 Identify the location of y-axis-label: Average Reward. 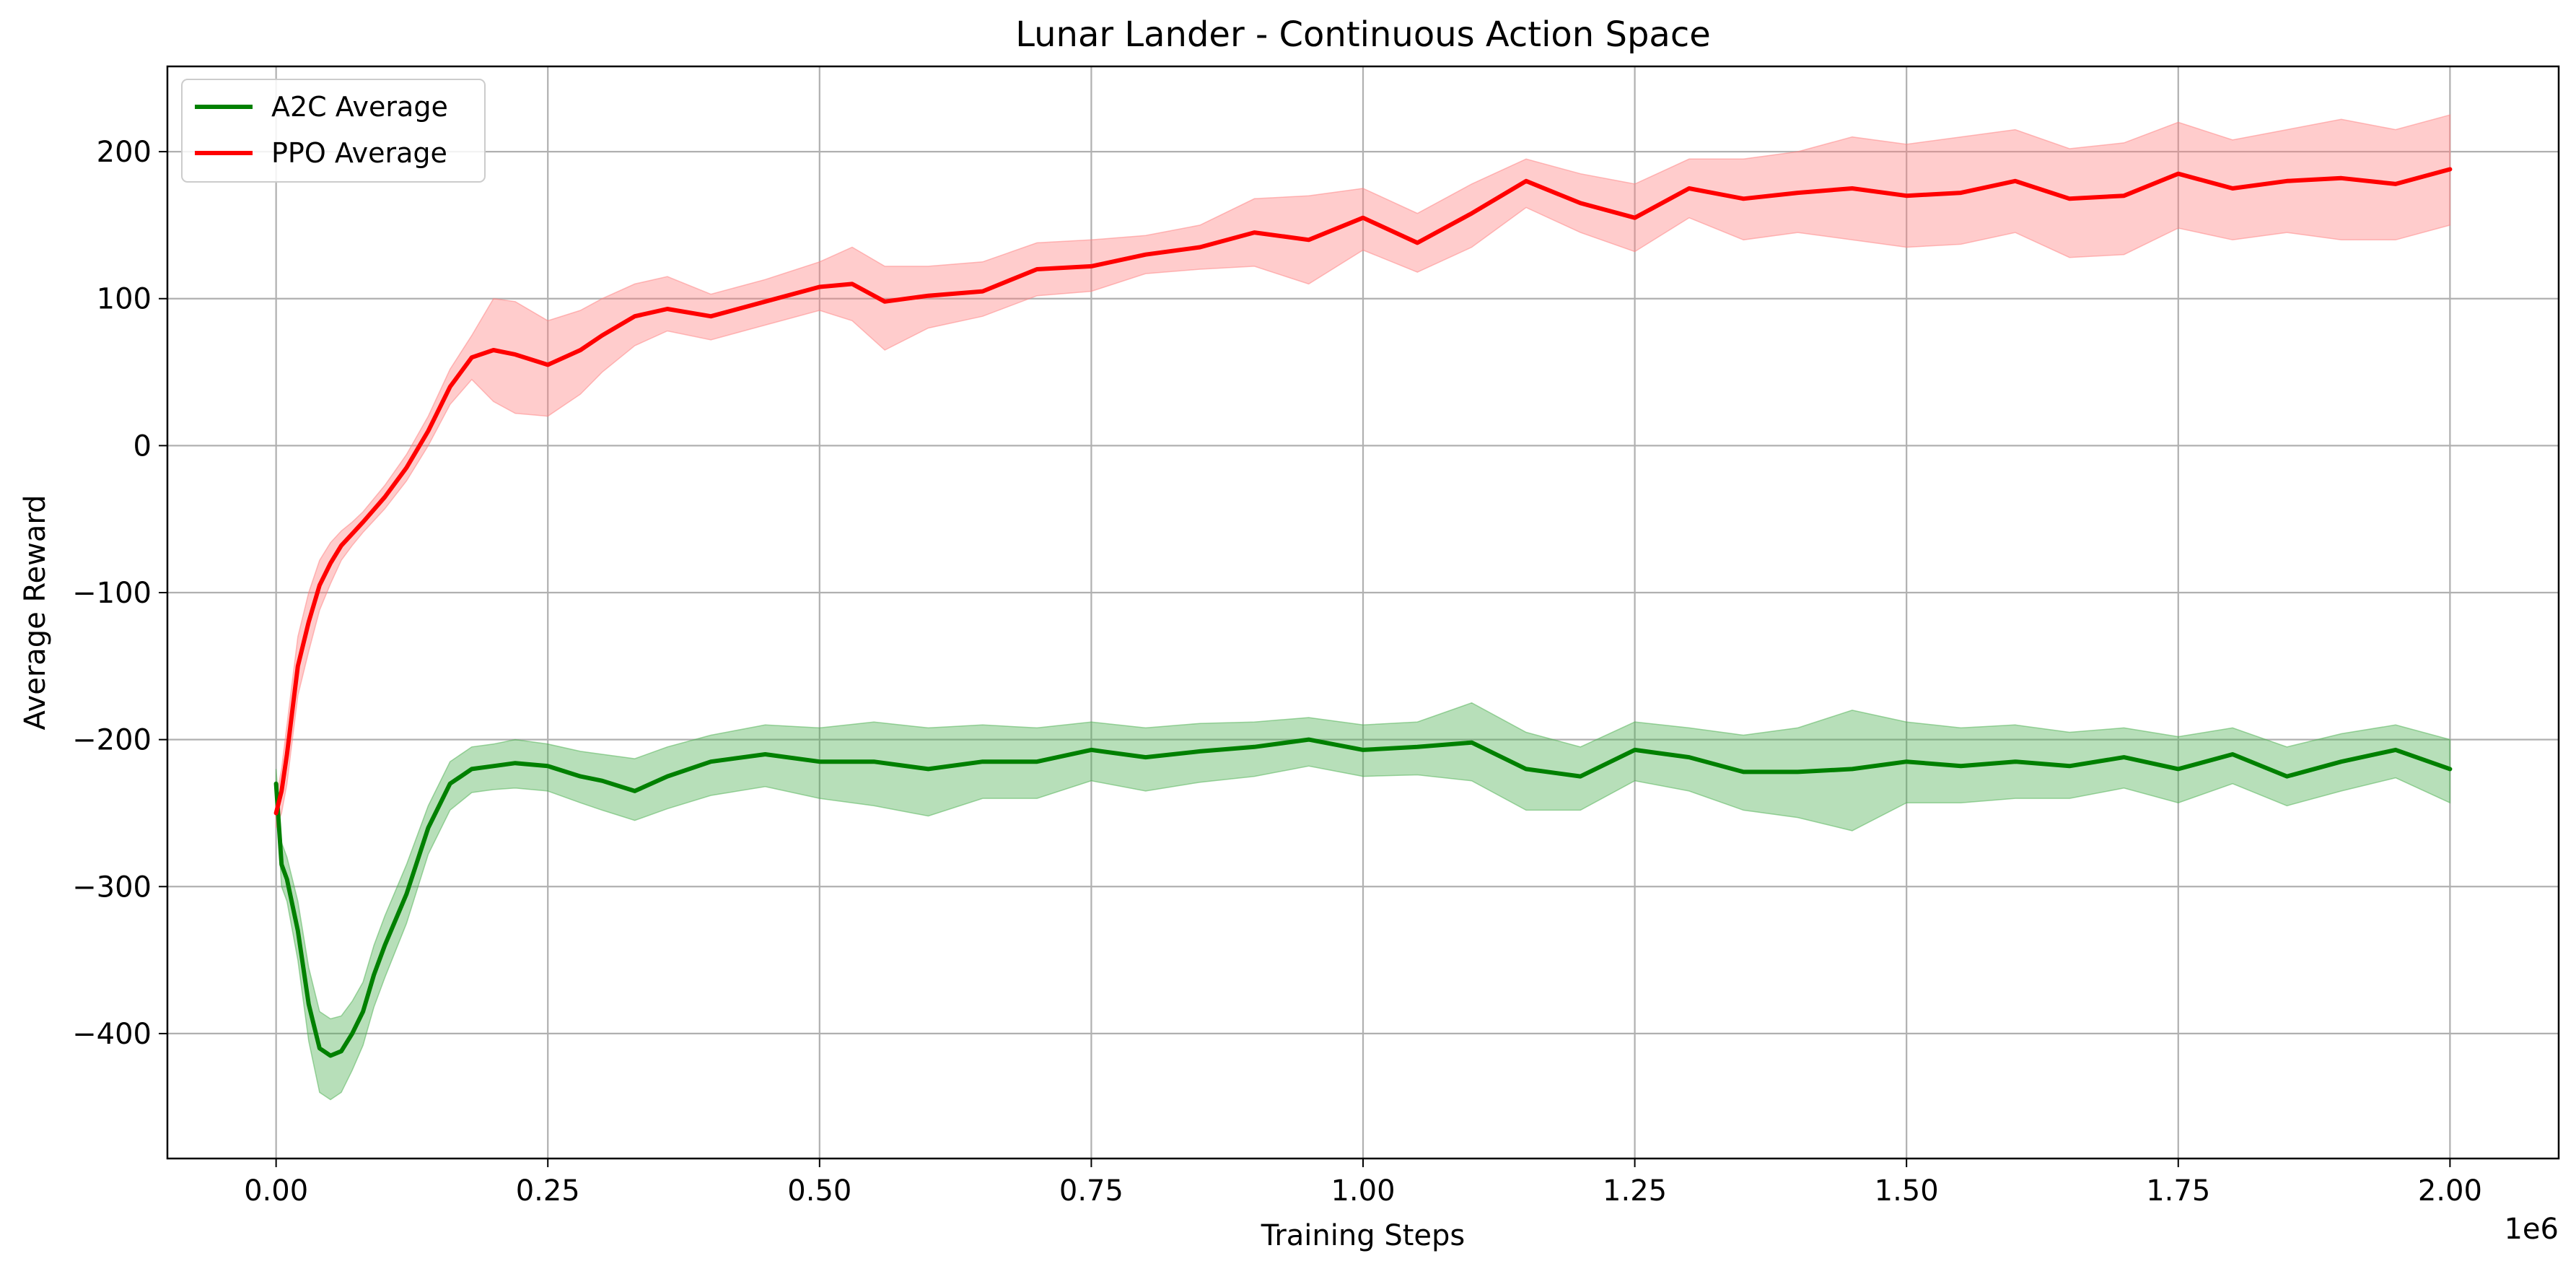
(35, 613).